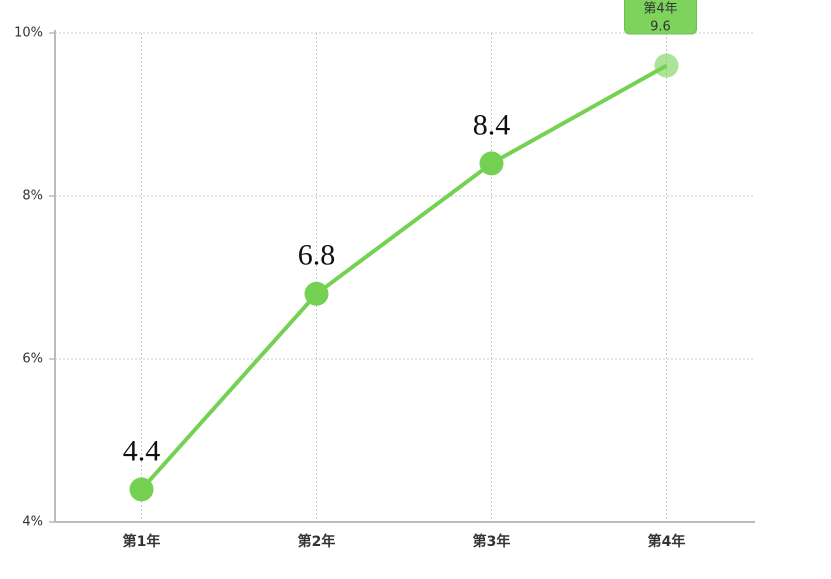 This screenshot has height=579, width=831. I want to click on x-tick-label: 第2年, so click(317, 541).